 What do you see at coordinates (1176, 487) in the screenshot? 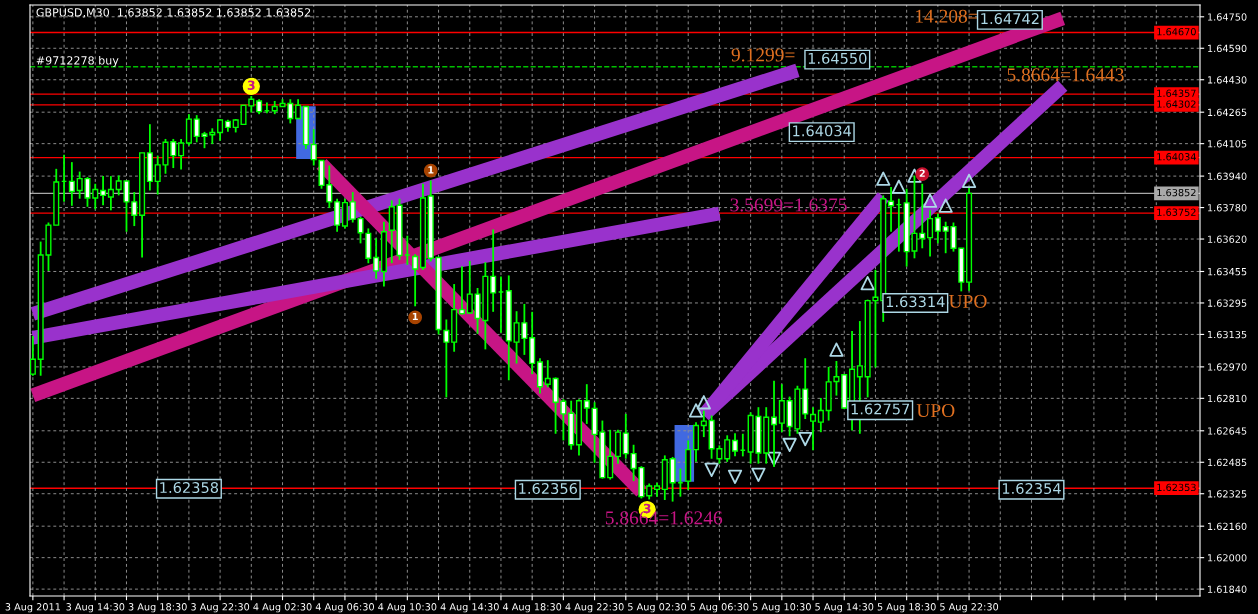
I see `ref-line-label: 1.62353` at bounding box center [1176, 487].